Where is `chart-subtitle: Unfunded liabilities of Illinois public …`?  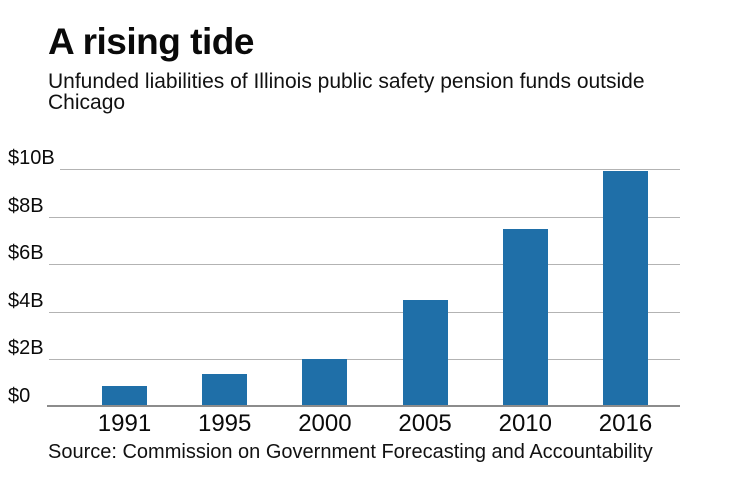
chart-subtitle: Unfunded liabilities of Illinois public … is located at coordinates (346, 92).